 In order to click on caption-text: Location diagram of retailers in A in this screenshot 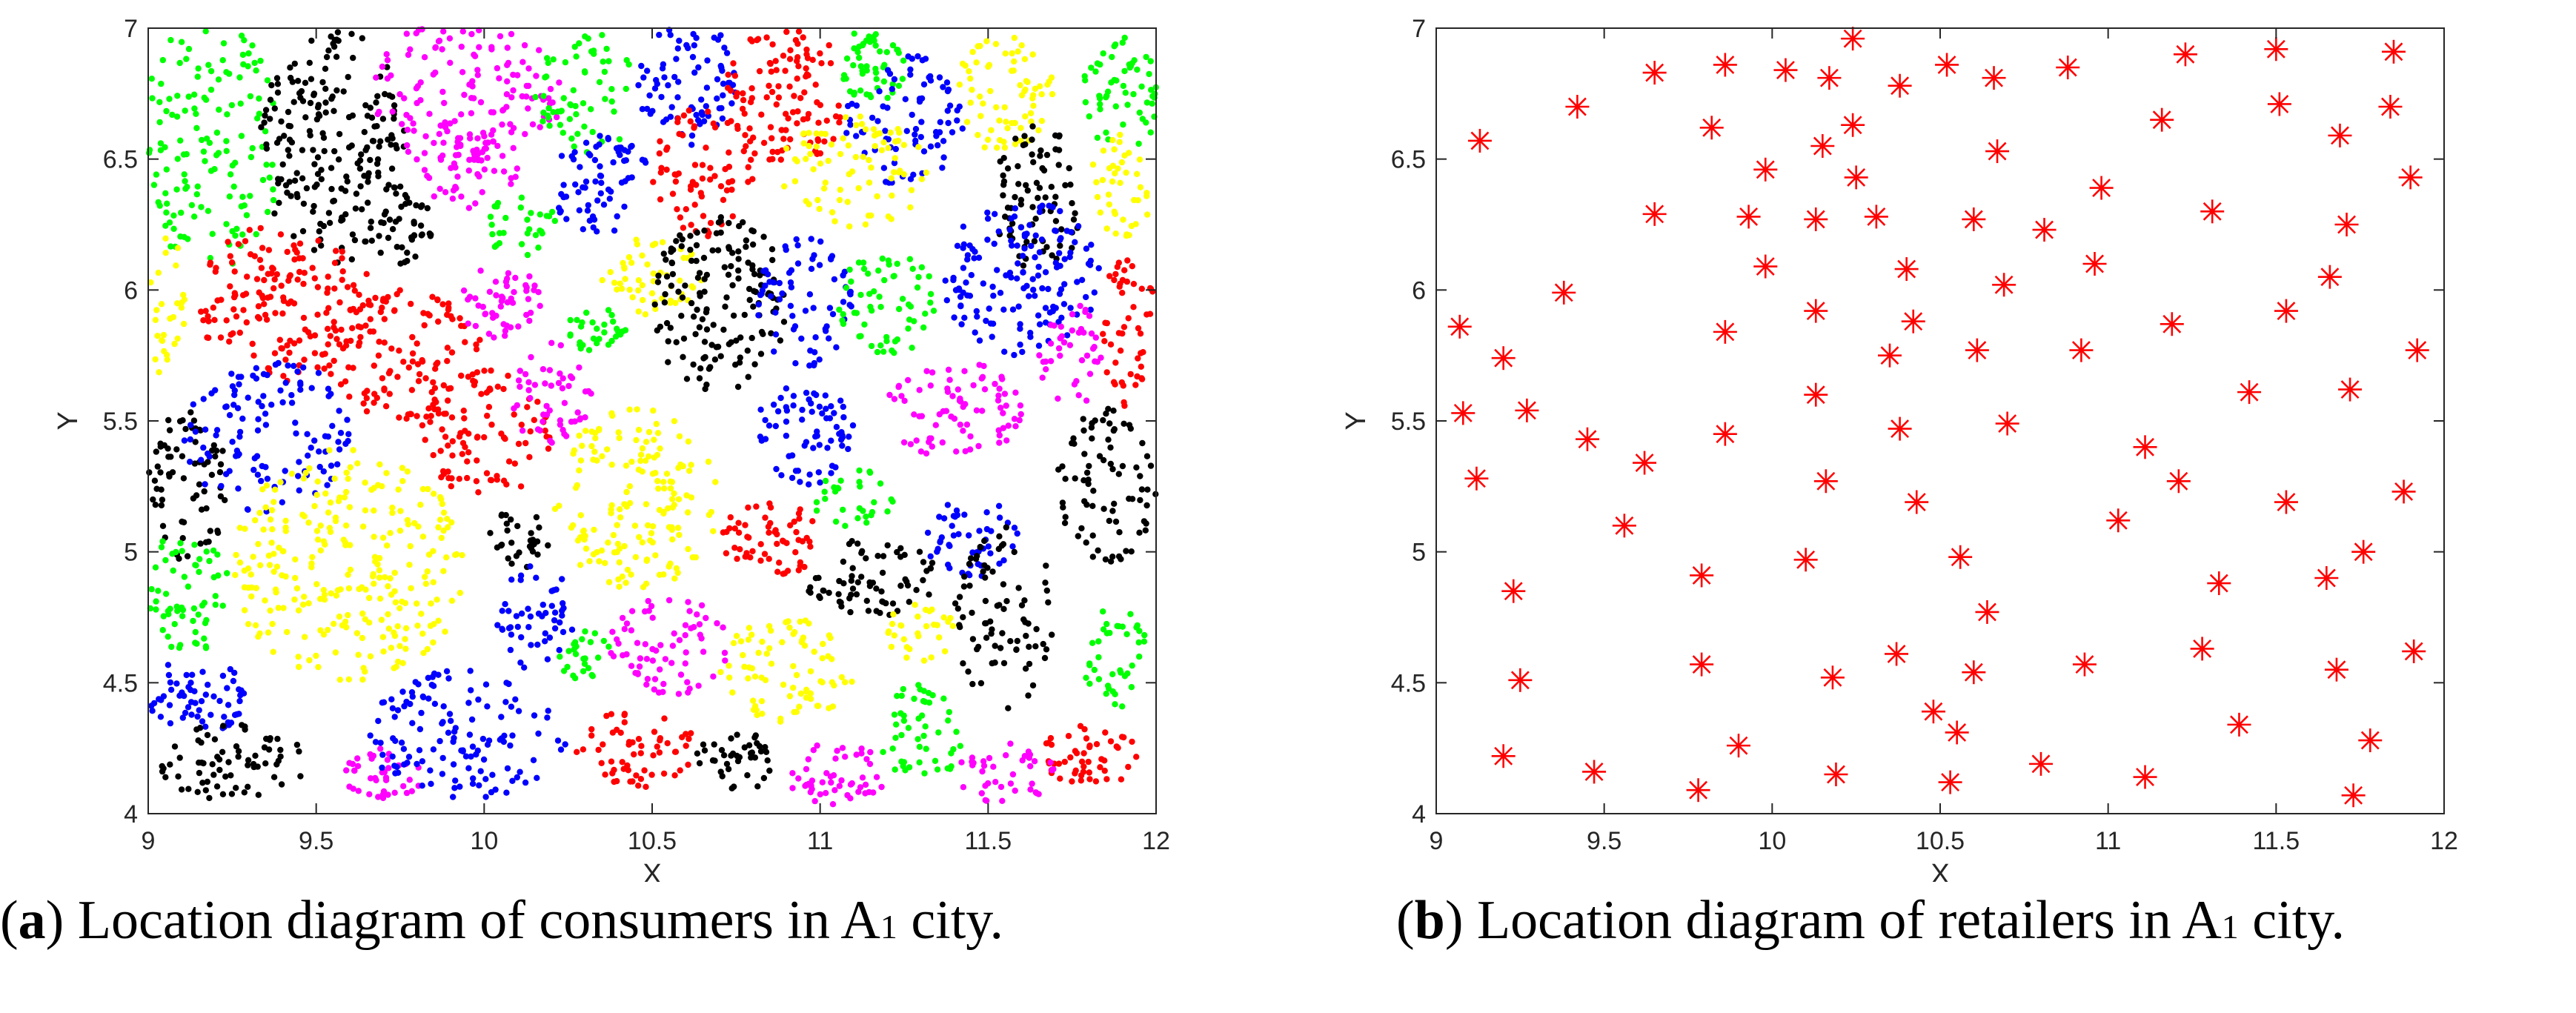, I will do `click(1849, 921)`.